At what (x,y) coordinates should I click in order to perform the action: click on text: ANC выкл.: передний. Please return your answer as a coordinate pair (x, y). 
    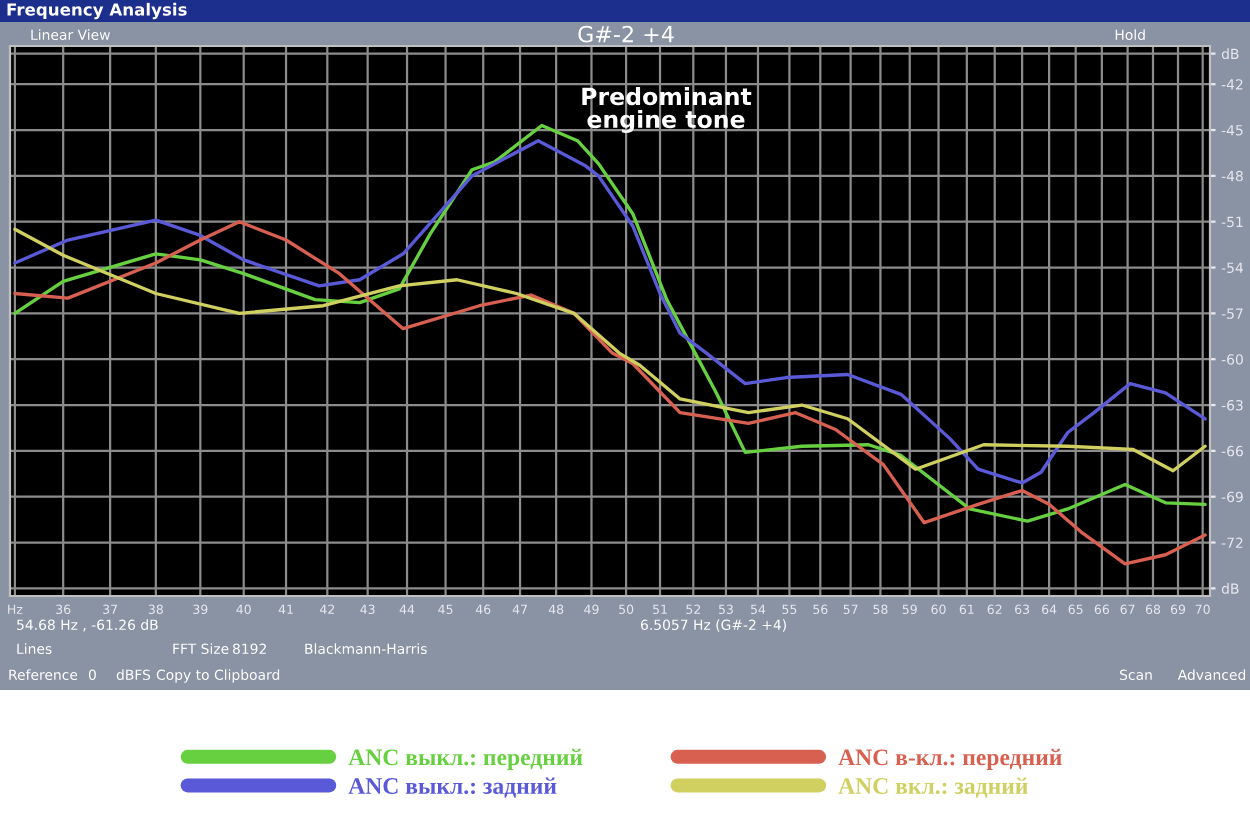
    Looking at the image, I should click on (465, 759).